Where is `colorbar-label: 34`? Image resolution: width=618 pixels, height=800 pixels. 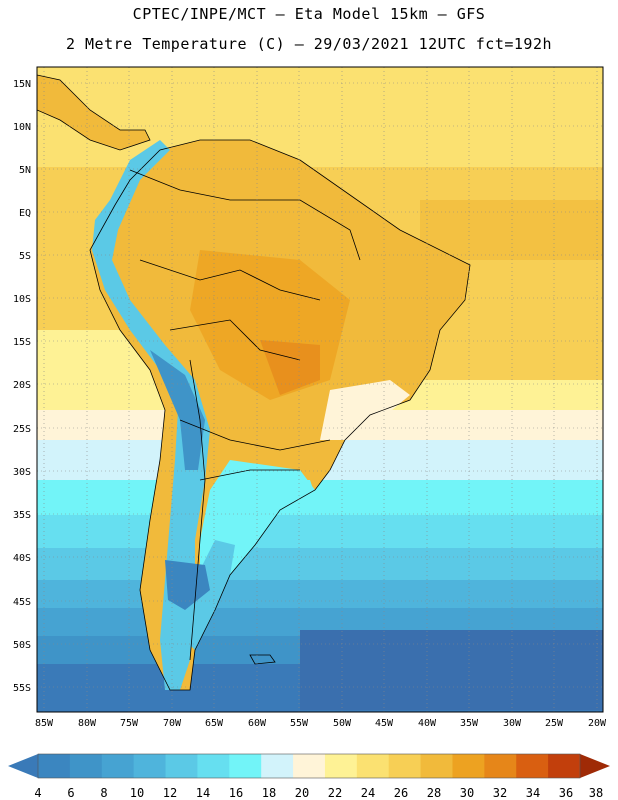 colorbar-label: 34 is located at coordinates (533, 793).